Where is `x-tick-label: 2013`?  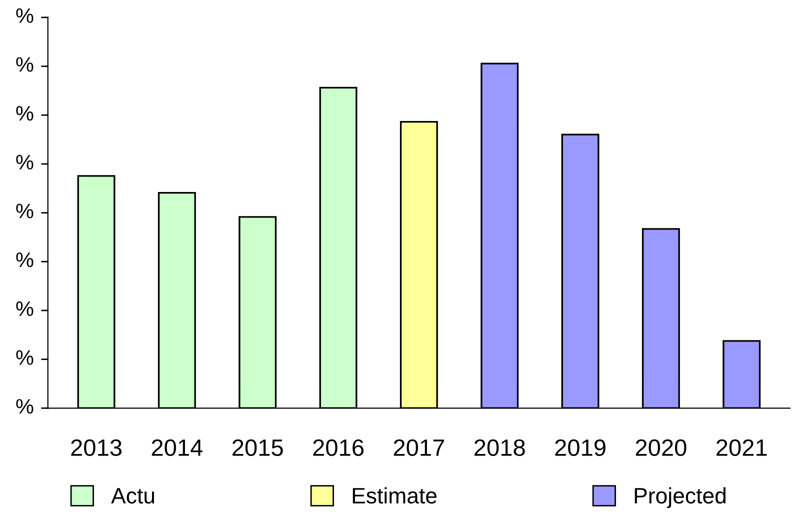
x-tick-label: 2013 is located at coordinates (96, 447).